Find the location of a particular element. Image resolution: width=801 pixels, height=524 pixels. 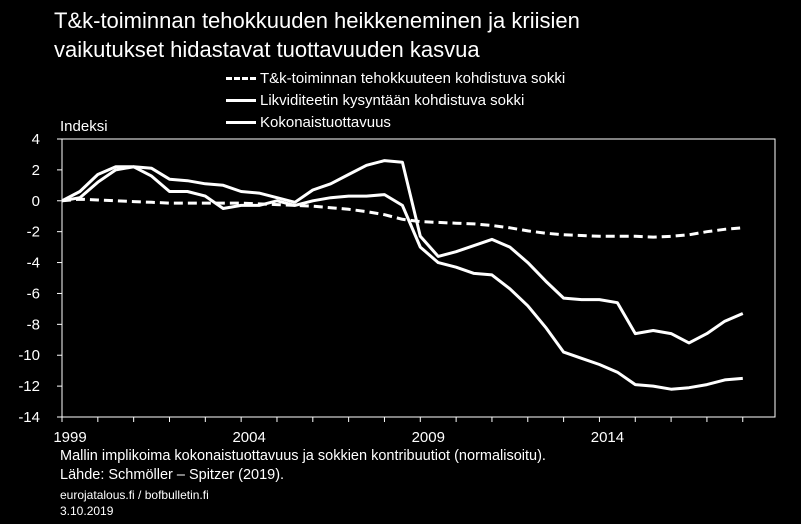

legend-item-tfp: Kokonaistuottavuus is located at coordinates (395, 122).